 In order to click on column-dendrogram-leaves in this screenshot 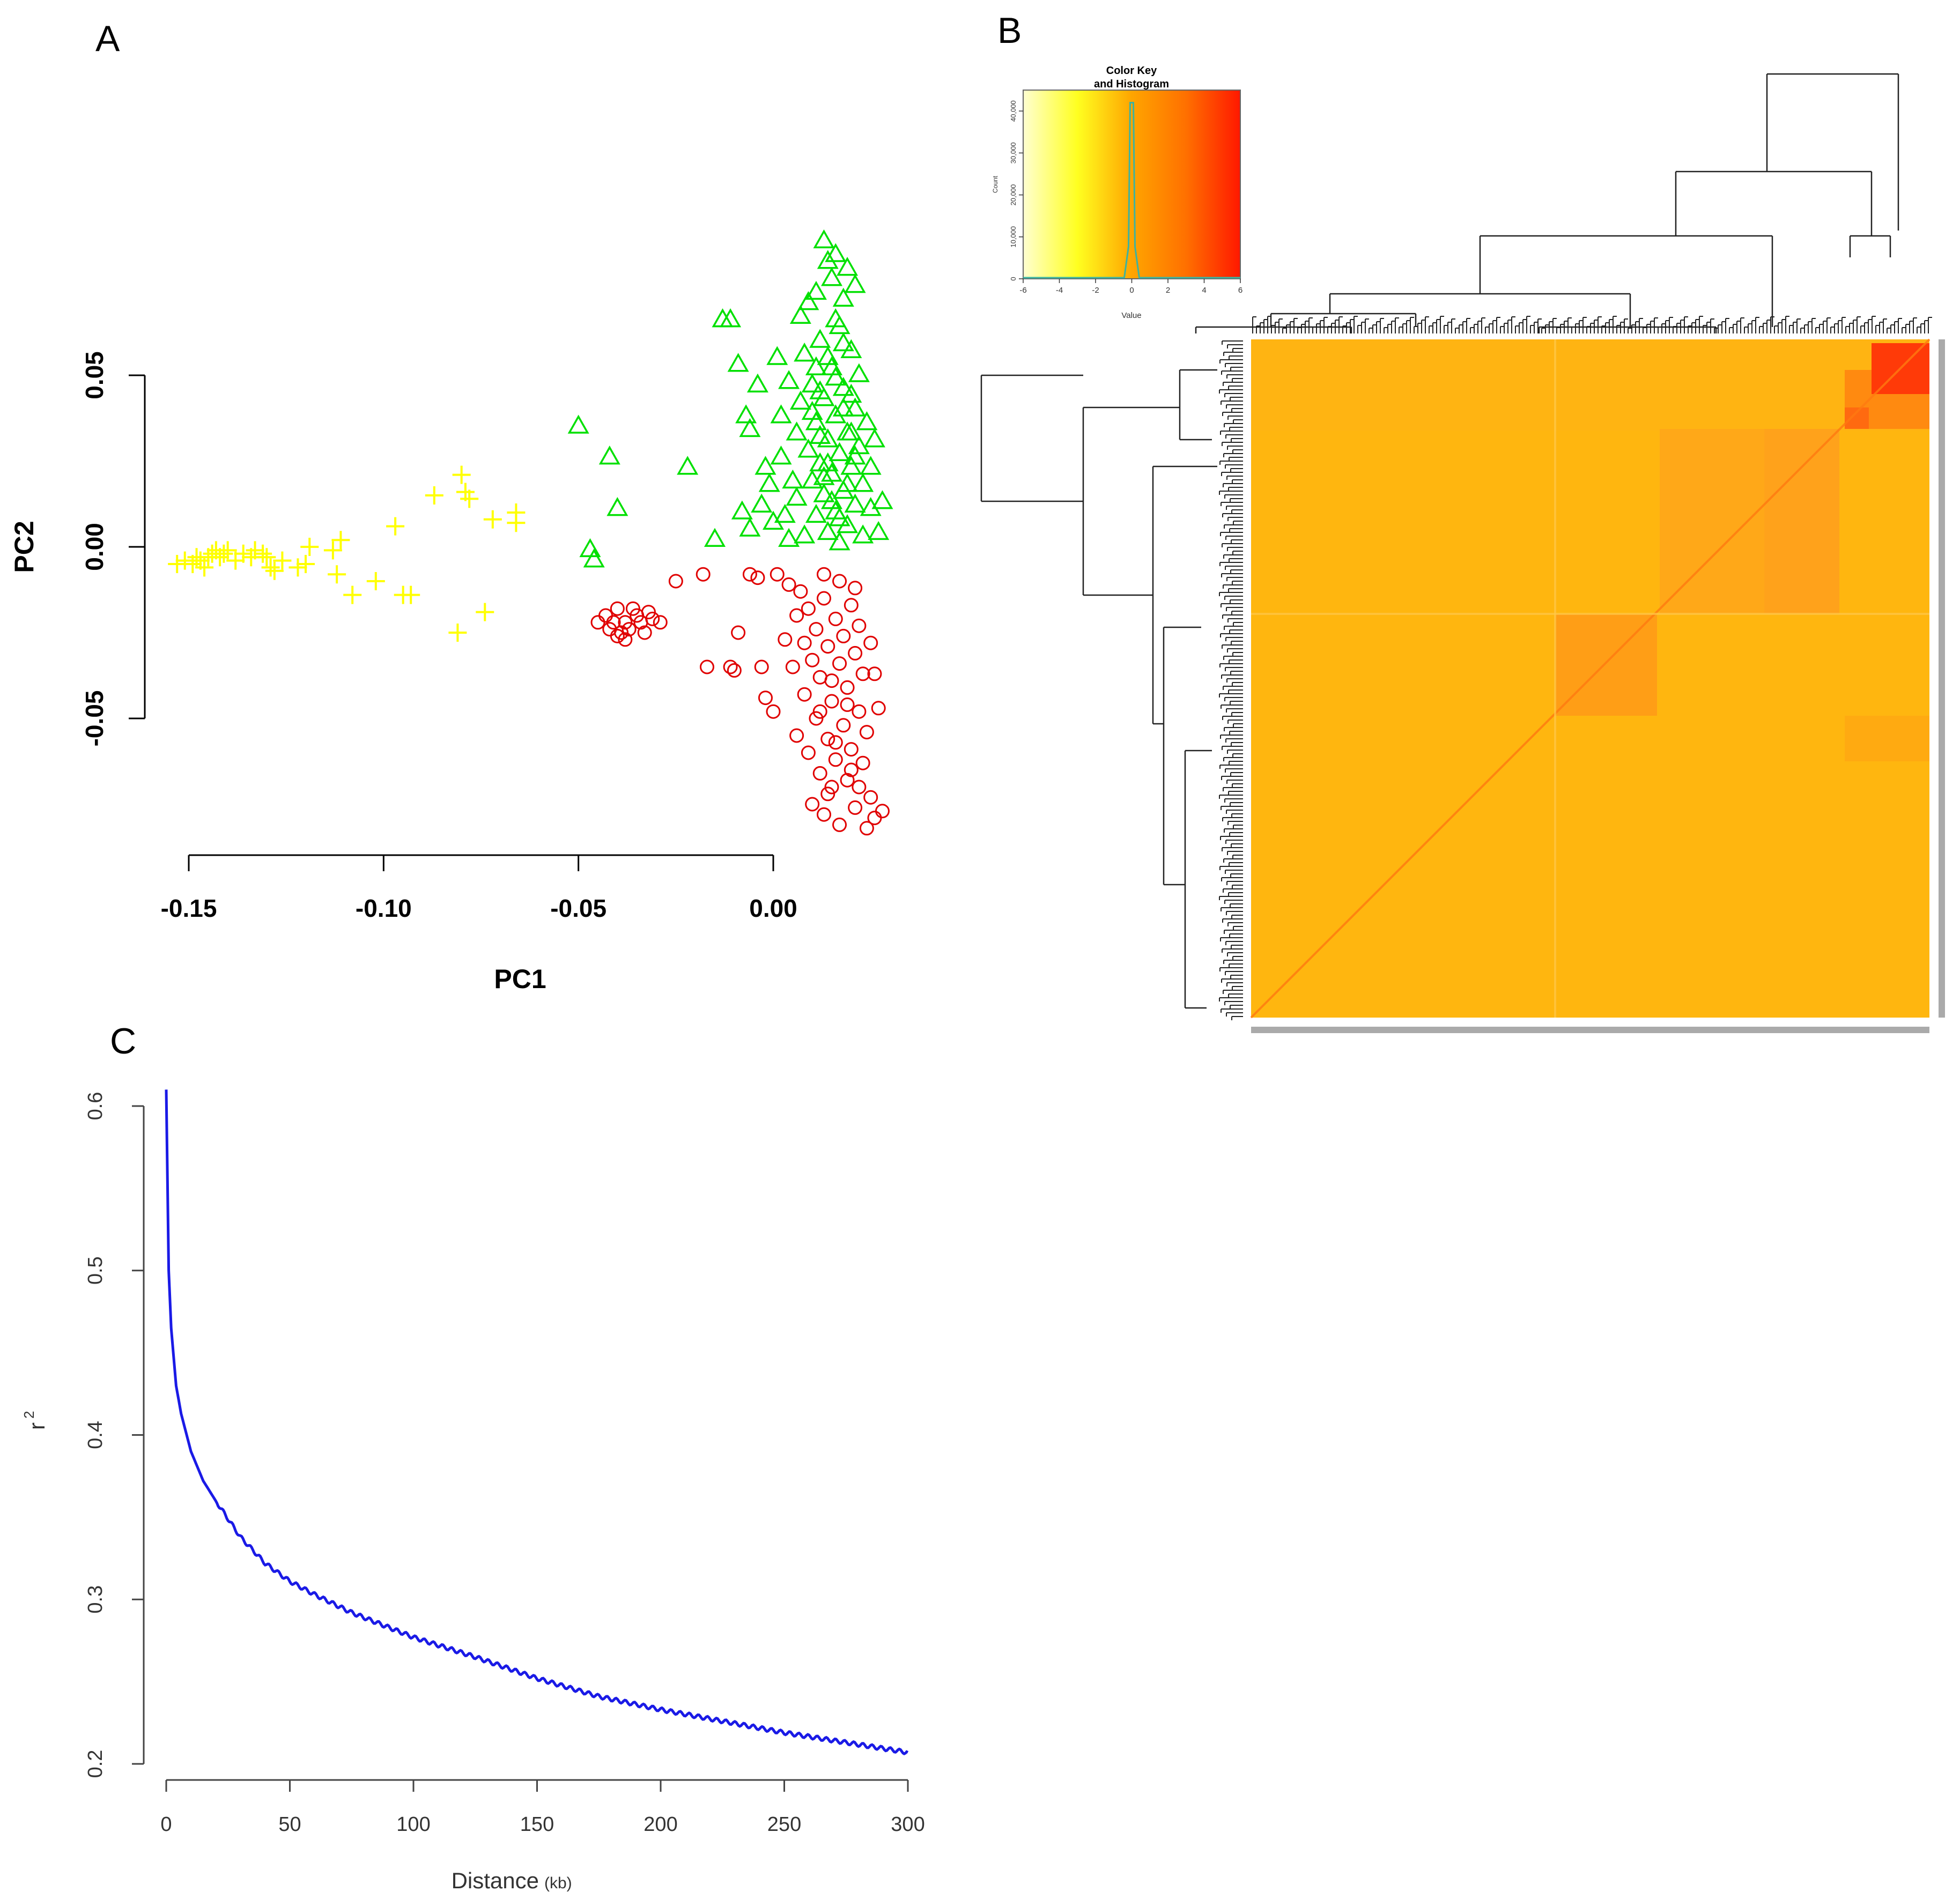, I will do `click(1592, 324)`.